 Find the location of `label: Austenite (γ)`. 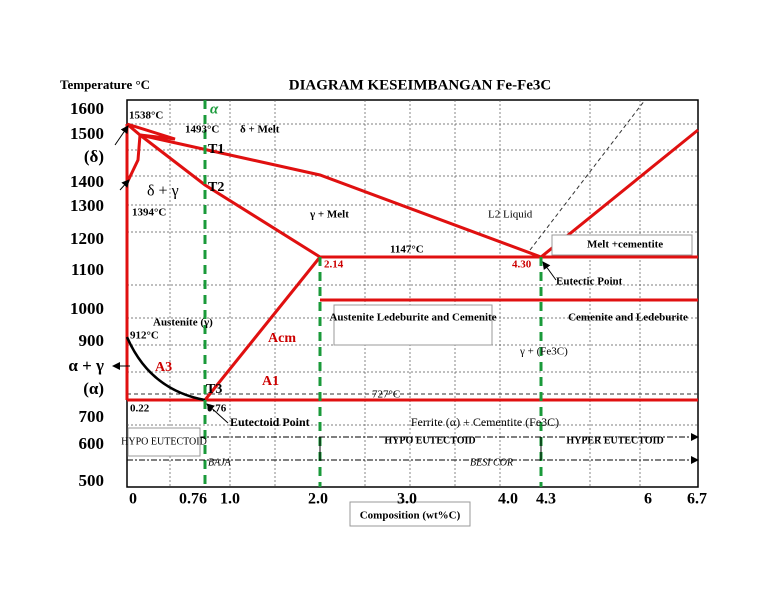

label: Austenite (γ) is located at coordinates (183, 323).